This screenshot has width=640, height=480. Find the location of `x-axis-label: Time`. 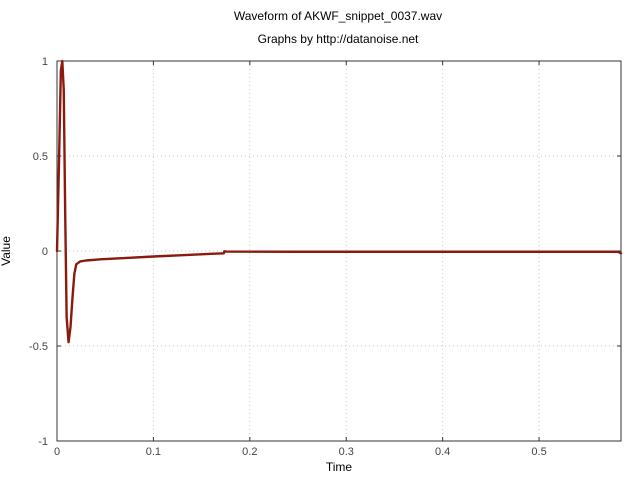

x-axis-label: Time is located at coordinates (339, 467).